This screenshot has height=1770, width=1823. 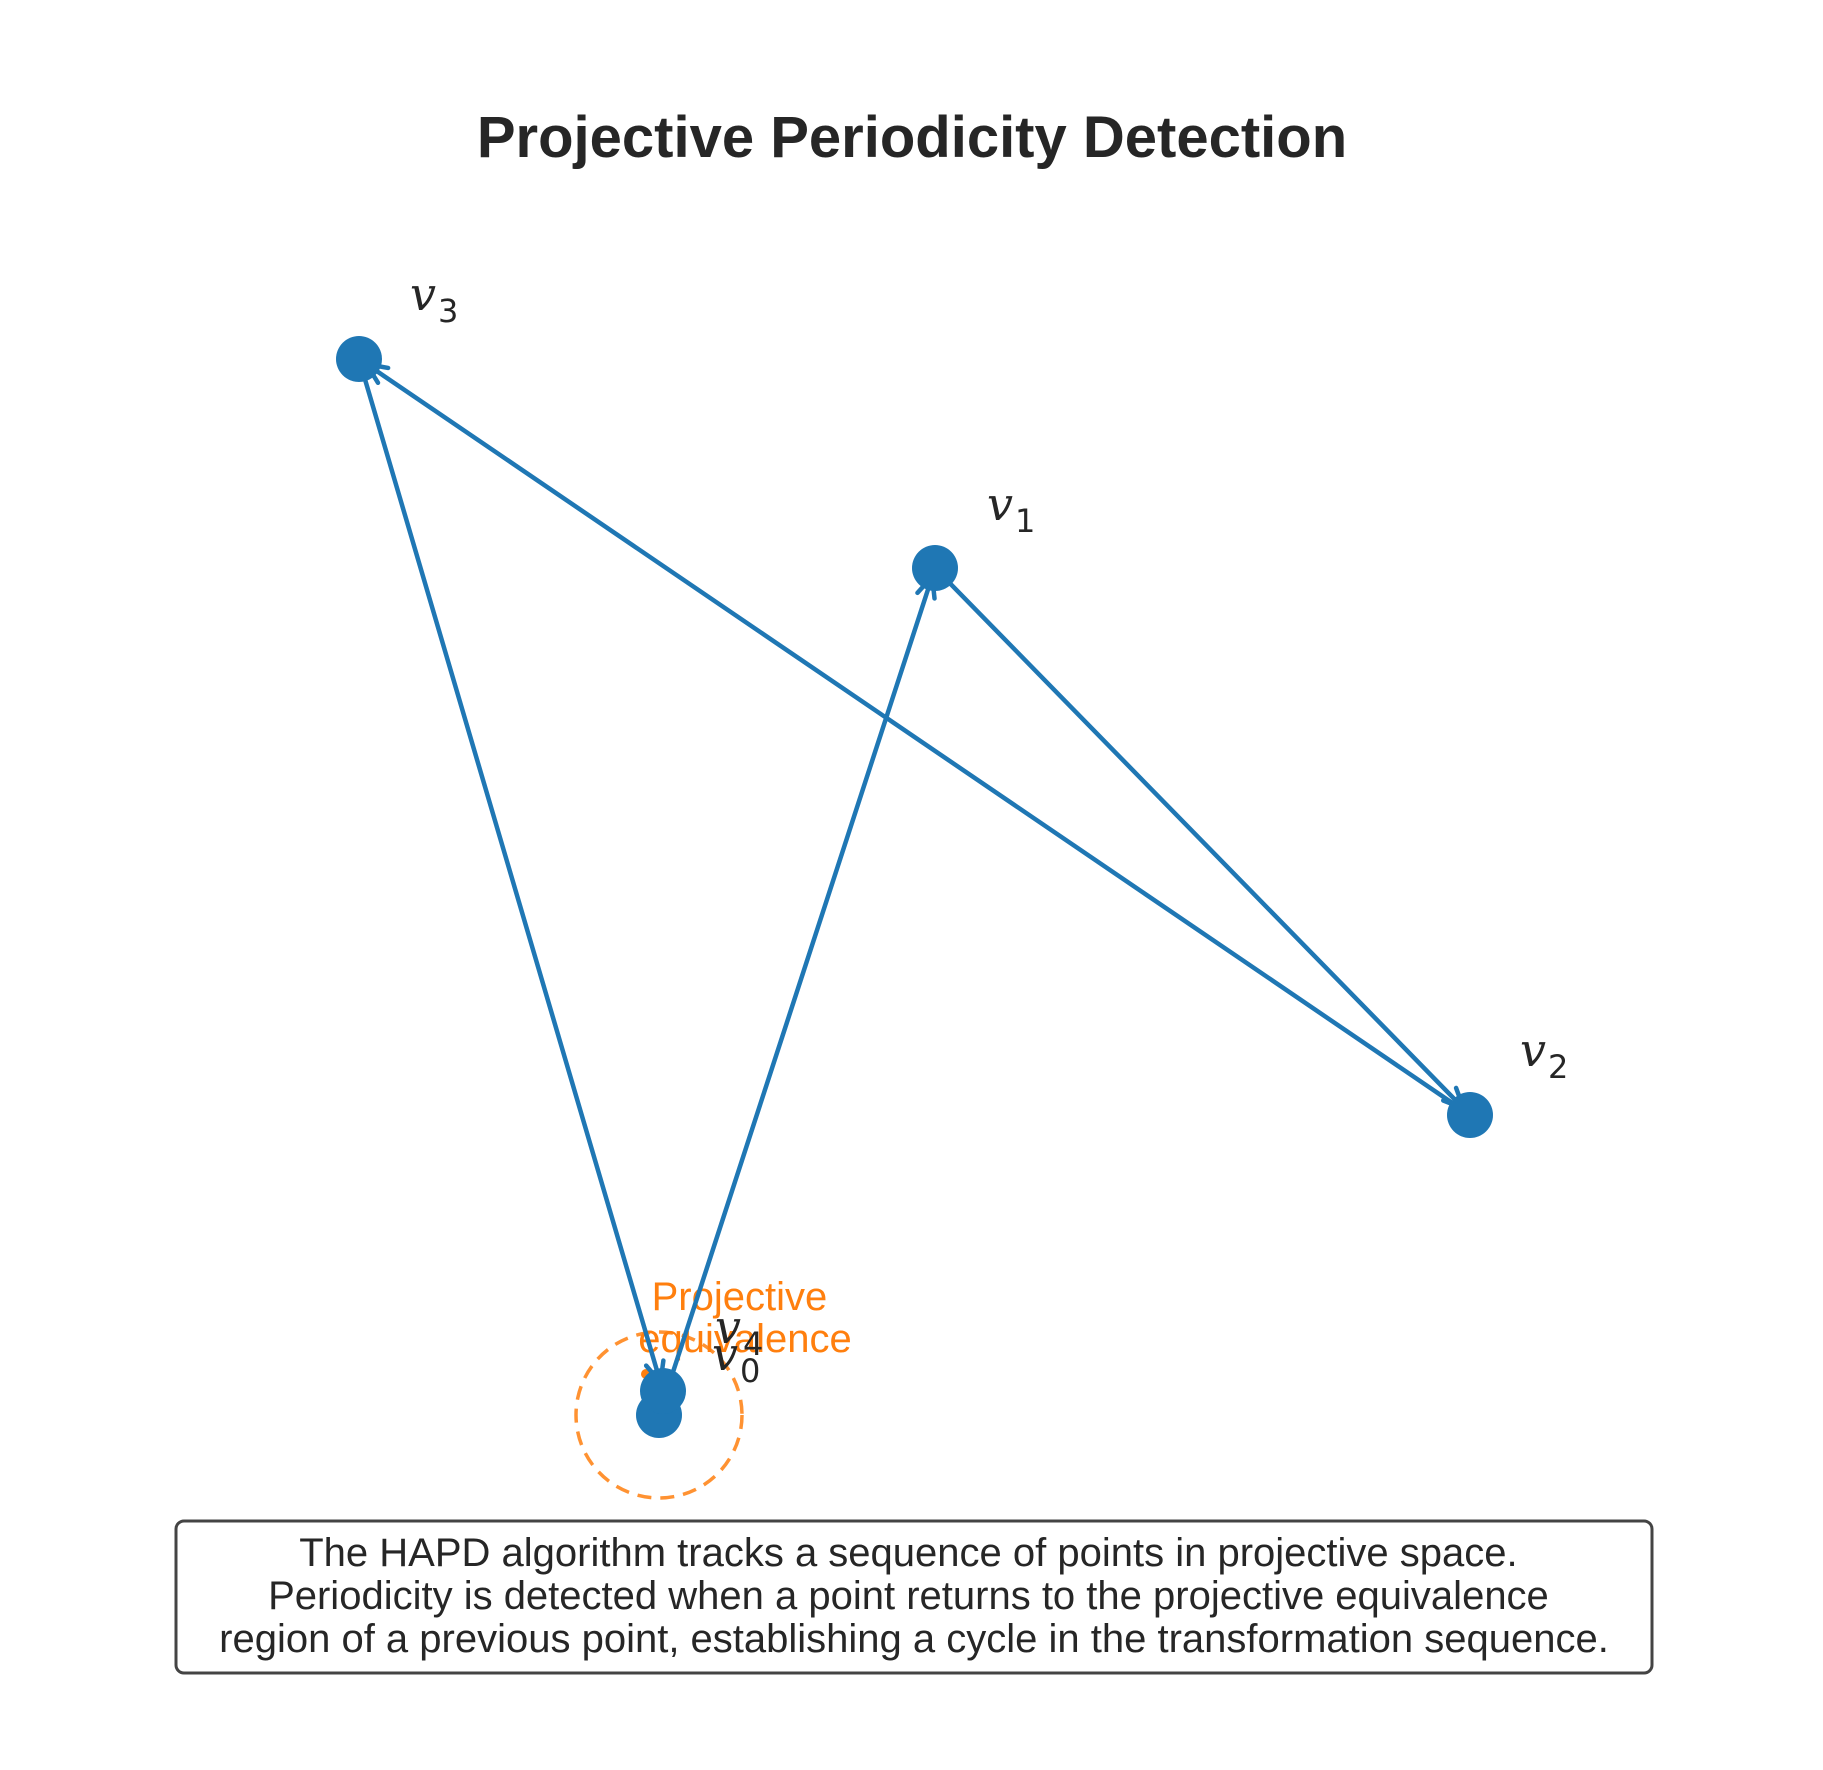 What do you see at coordinates (1470, 1115) in the screenshot?
I see `node-v2` at bounding box center [1470, 1115].